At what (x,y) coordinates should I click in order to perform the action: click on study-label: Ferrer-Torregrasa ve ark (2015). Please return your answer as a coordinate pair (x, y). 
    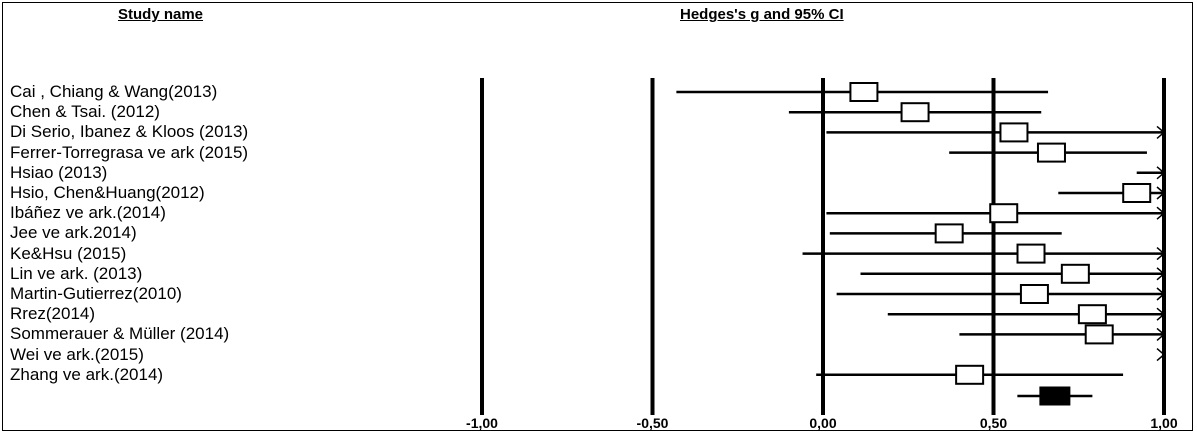
    Looking at the image, I should click on (129, 152).